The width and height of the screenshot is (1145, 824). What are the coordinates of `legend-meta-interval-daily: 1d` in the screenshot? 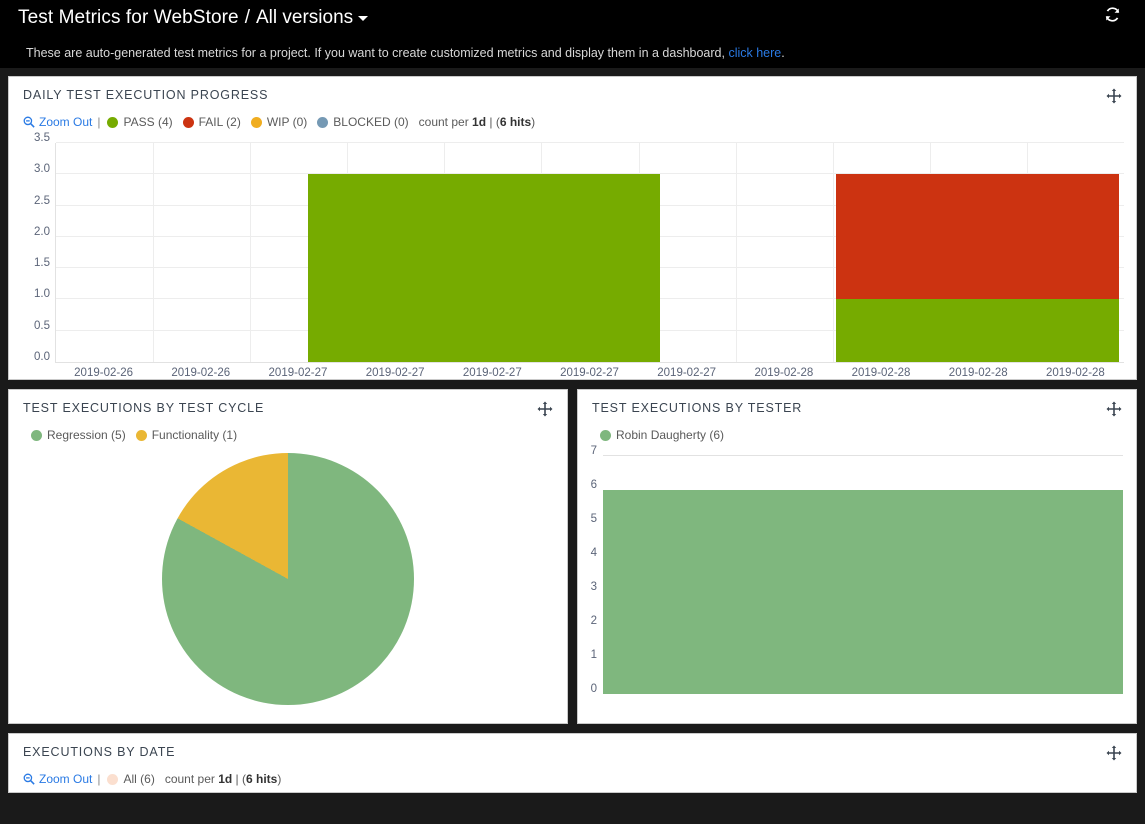 It's located at (479, 122).